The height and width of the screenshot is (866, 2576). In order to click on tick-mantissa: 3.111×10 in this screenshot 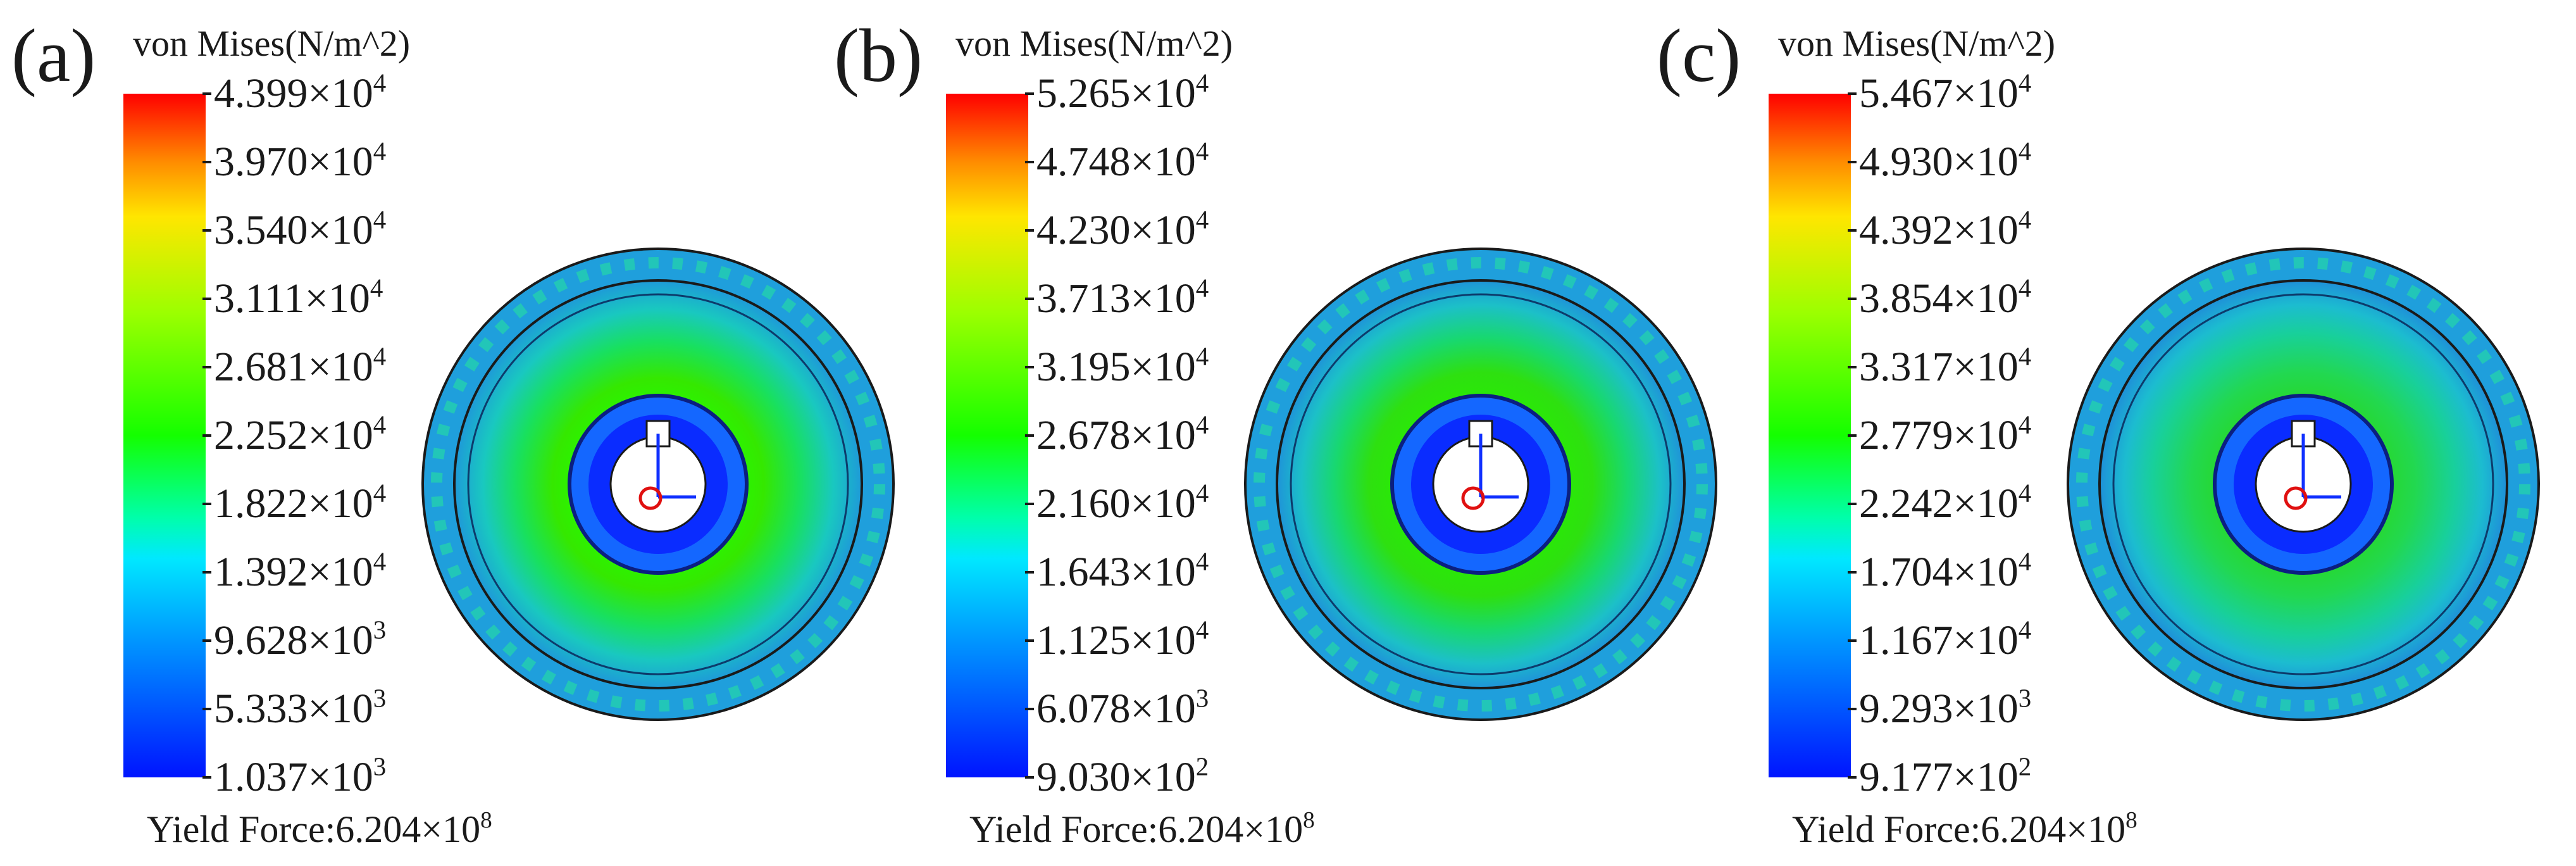, I will do `click(292, 298)`.